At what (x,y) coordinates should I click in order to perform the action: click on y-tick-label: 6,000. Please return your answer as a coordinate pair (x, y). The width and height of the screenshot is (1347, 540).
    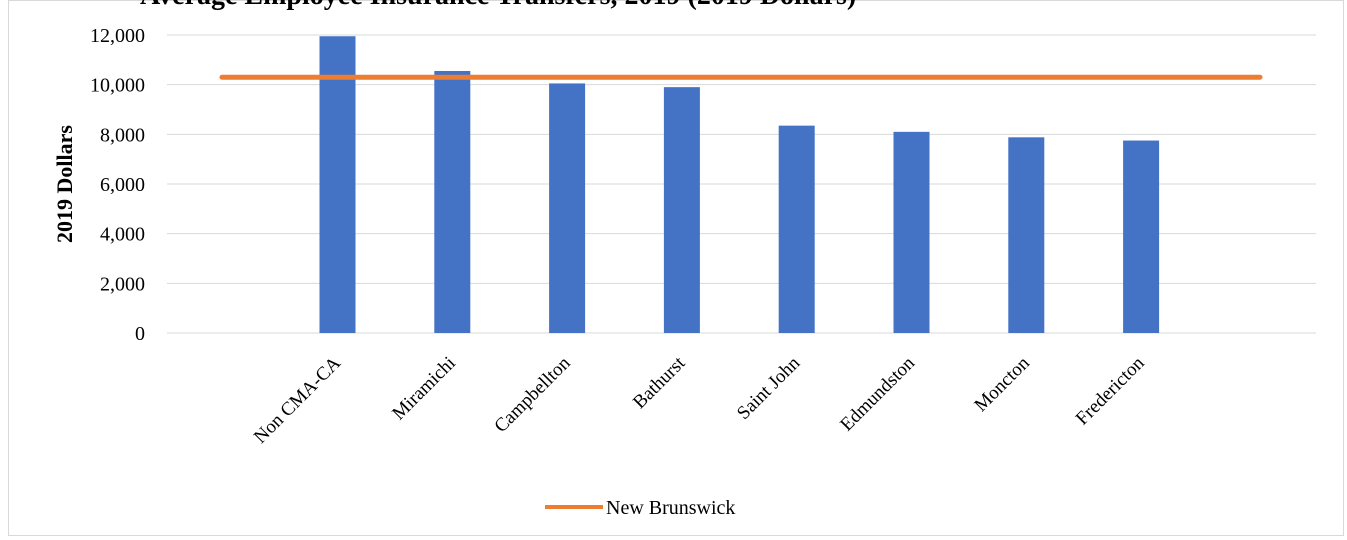
    Looking at the image, I should click on (122, 185).